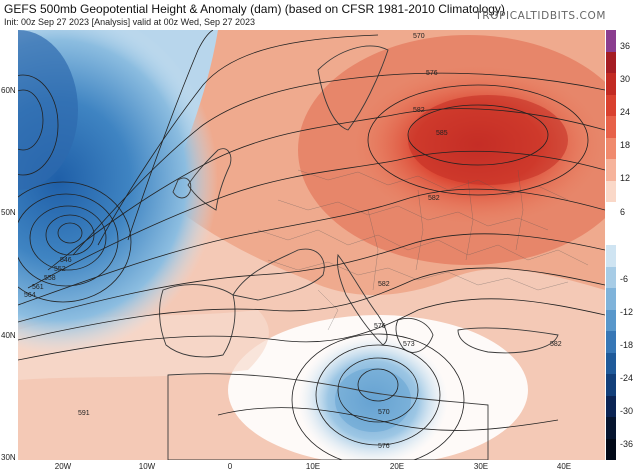 This screenshot has width=640, height=473. I want to click on lon-label: 40E, so click(564, 466).